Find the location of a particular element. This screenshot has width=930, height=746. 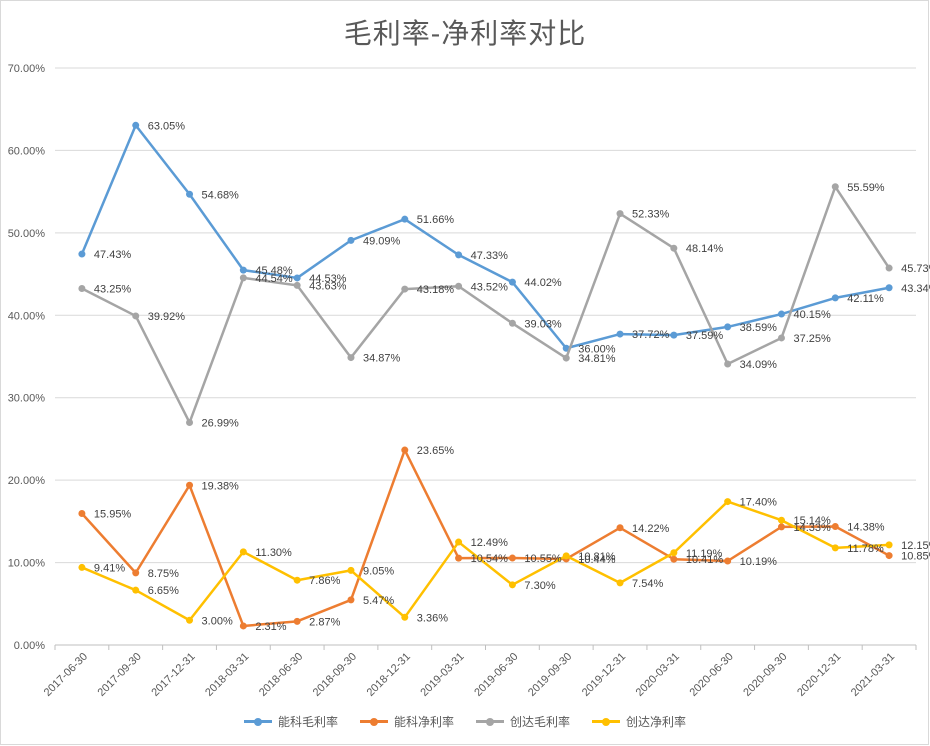

y-tick-label: 40.00% is located at coordinates (27, 316).